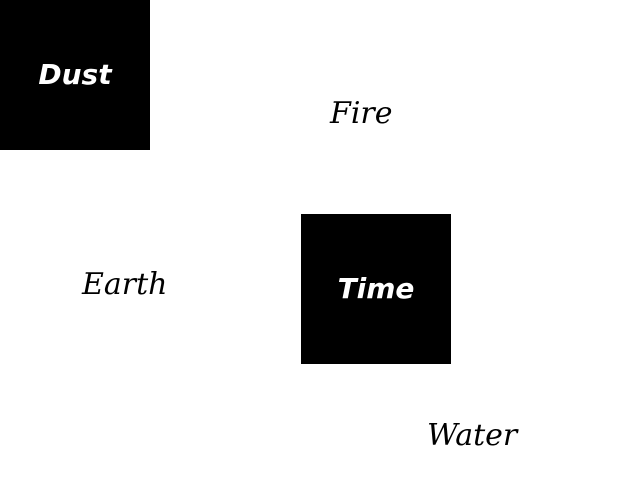 This screenshot has height=500, width=630. I want to click on dust-box: Dust, so click(75, 75).